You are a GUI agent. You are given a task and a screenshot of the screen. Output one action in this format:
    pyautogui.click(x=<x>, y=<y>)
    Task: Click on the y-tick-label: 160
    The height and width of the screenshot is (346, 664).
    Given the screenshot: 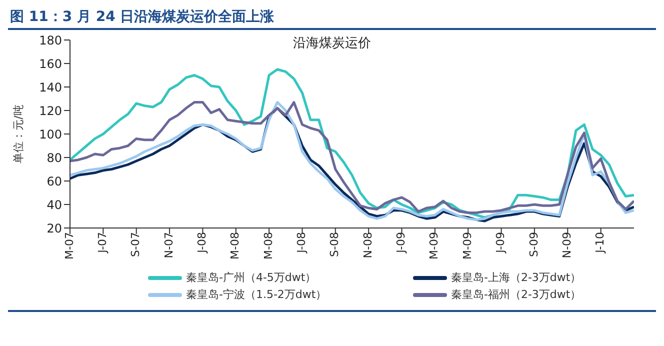 What is the action you would take?
    pyautogui.click(x=50, y=63)
    